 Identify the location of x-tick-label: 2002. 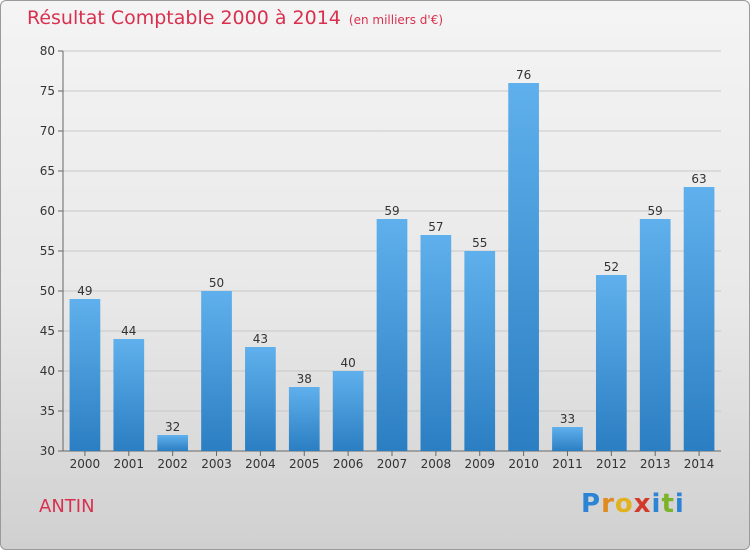
(172, 464).